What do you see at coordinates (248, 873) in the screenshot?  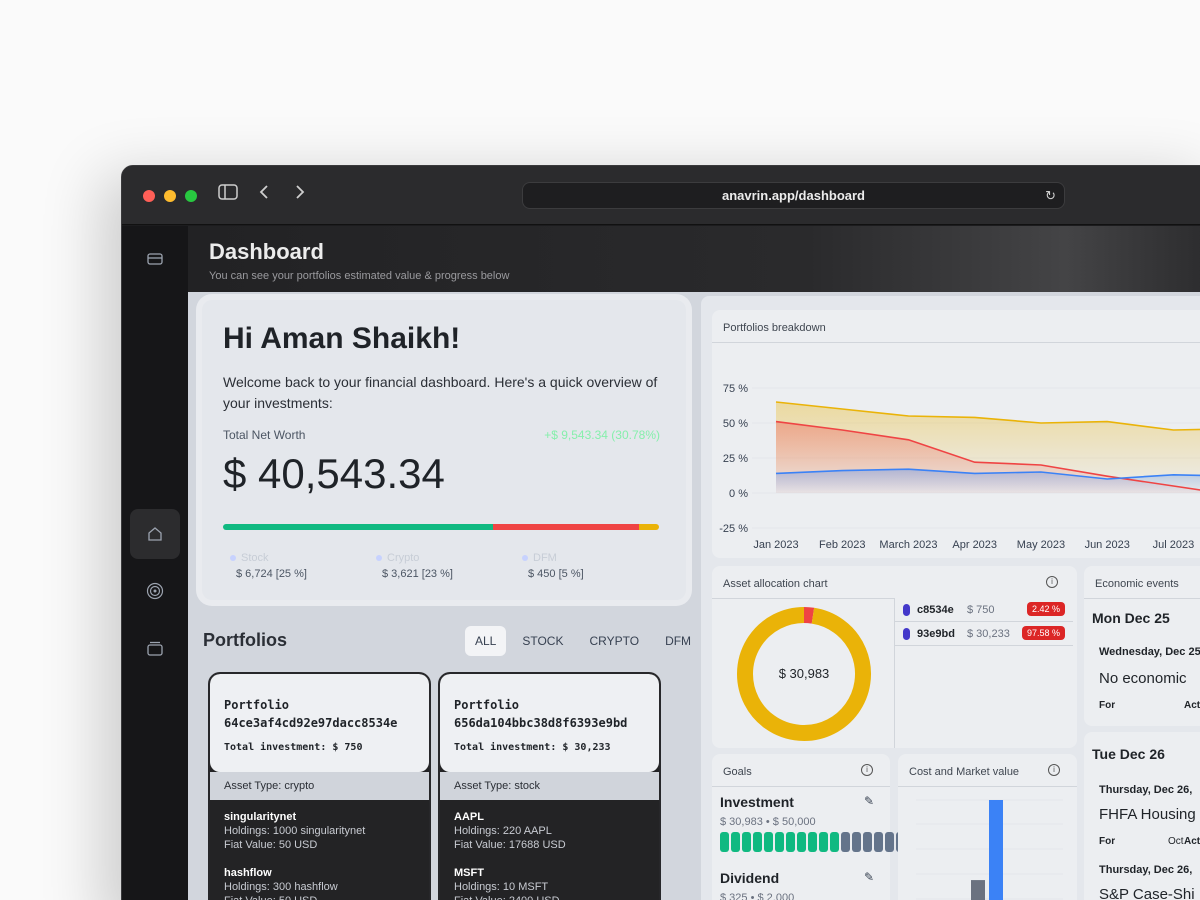 I see `holding-name: hashflow` at bounding box center [248, 873].